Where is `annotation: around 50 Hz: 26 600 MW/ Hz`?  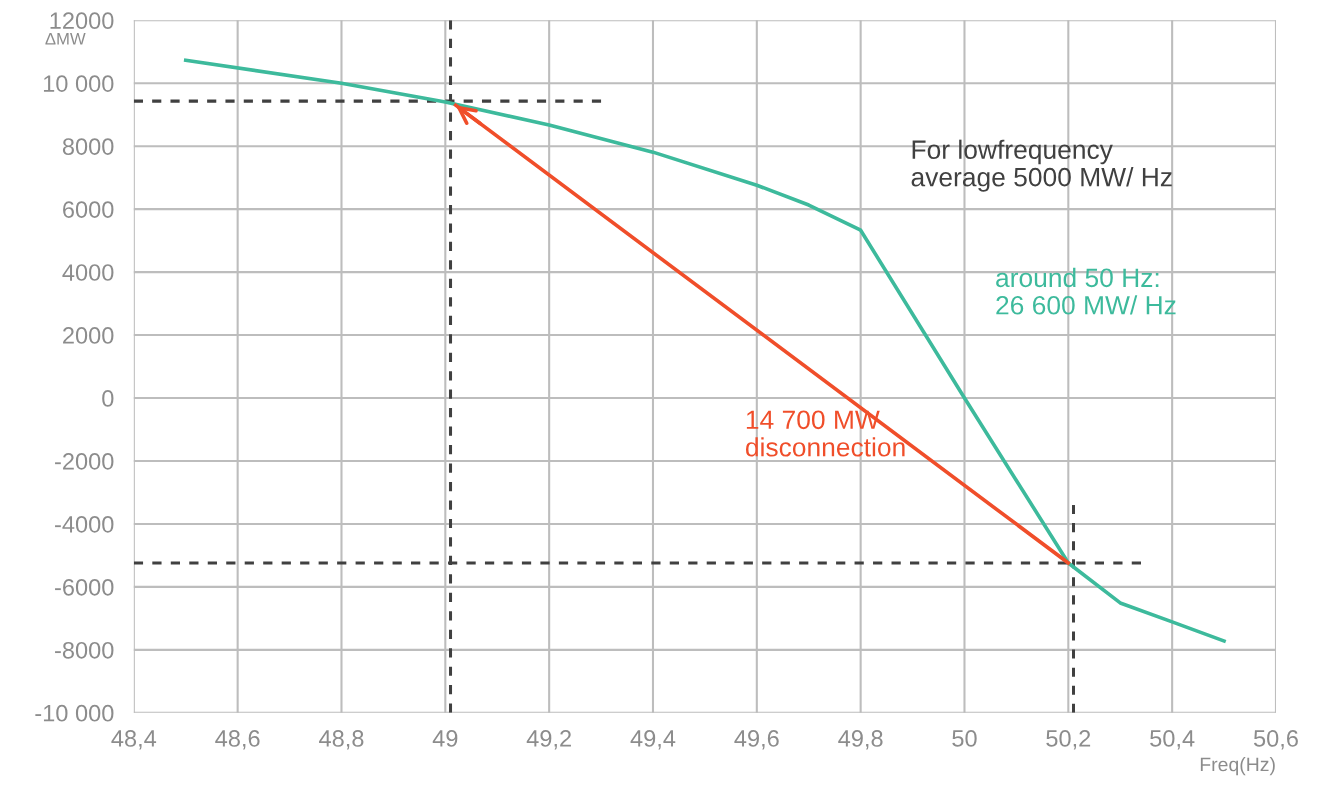 annotation: around 50 Hz: 26 600 MW/ Hz is located at coordinates (1086, 291).